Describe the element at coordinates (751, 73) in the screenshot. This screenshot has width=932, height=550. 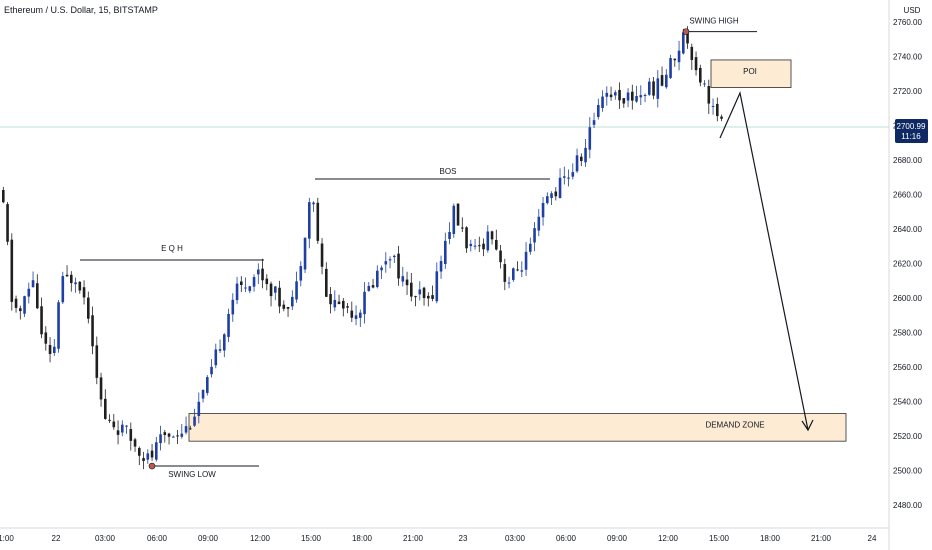
I see `poi-zone` at that location.